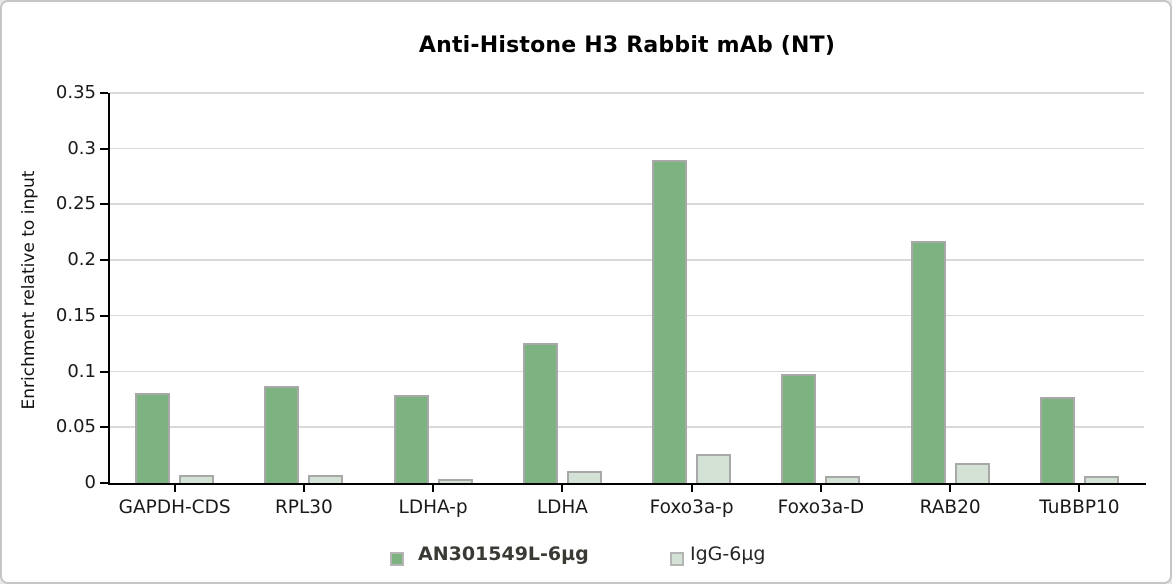 This screenshot has height=584, width=1172. Describe the element at coordinates (627, 45) in the screenshot. I see `chart-title: Anti-Histone H3 Rabbit mAb (NT)` at that location.